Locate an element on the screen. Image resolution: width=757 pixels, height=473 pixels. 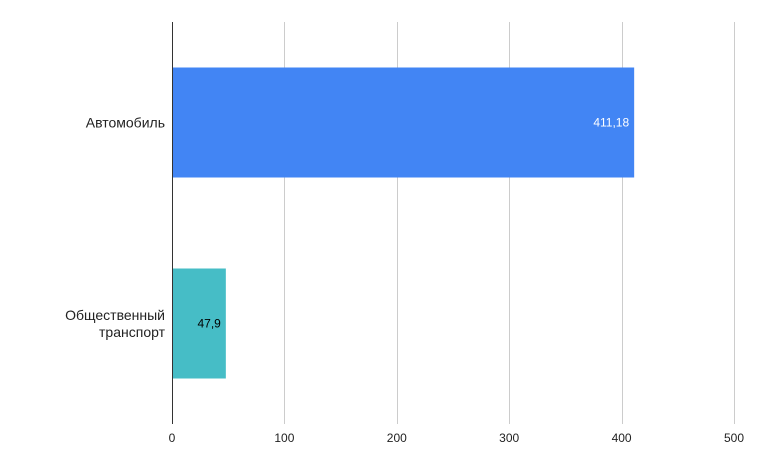
x-tick-label-200: 200 is located at coordinates (397, 438).